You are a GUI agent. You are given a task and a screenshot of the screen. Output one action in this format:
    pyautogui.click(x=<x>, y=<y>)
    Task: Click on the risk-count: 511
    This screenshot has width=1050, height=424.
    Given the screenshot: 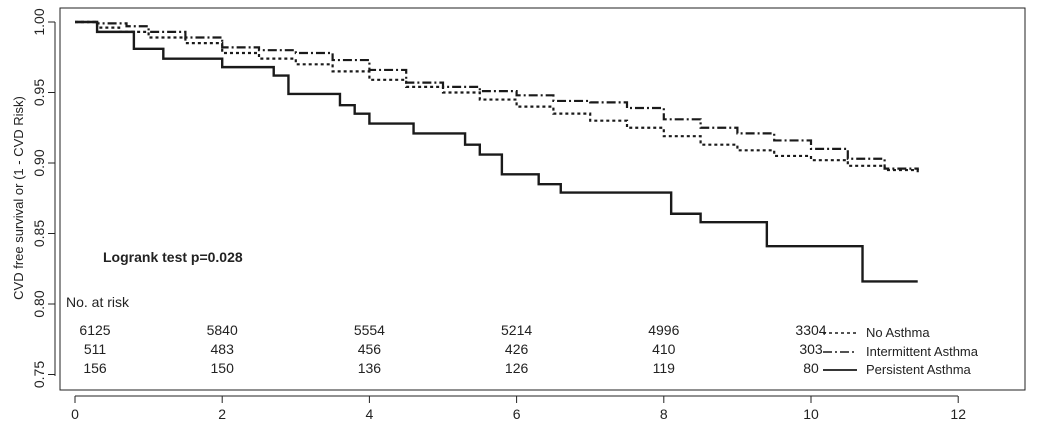 What is the action you would take?
    pyautogui.click(x=95, y=349)
    